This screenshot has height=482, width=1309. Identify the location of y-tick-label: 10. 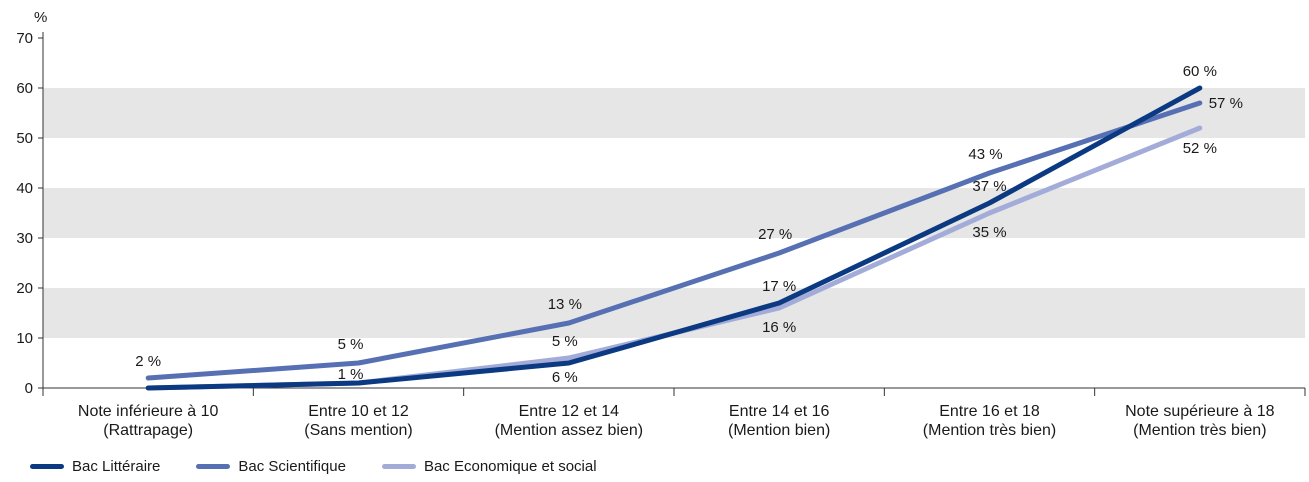
(24, 338).